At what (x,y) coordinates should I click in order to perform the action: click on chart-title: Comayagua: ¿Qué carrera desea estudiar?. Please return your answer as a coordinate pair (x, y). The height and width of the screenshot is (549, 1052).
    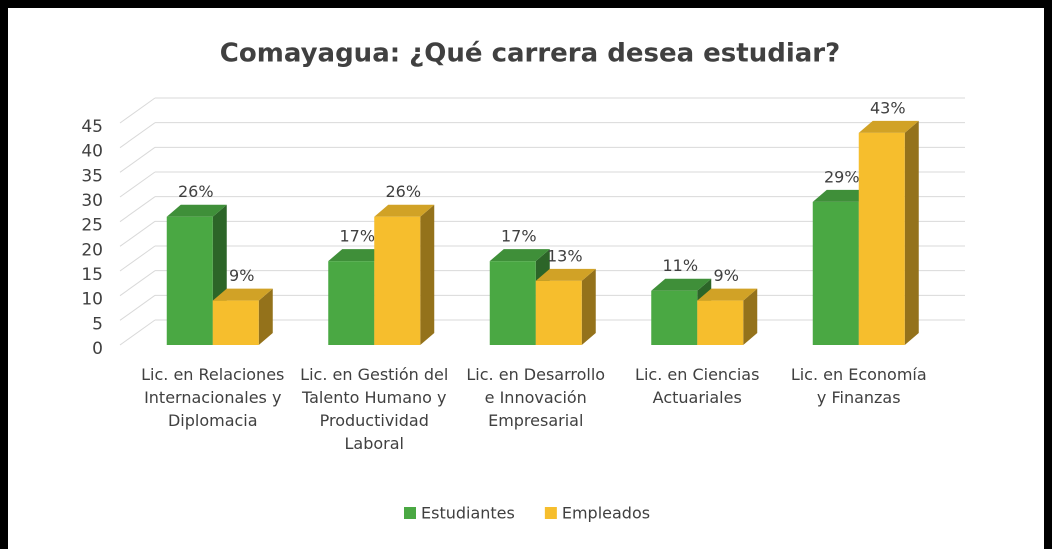
    Looking at the image, I should click on (530, 54).